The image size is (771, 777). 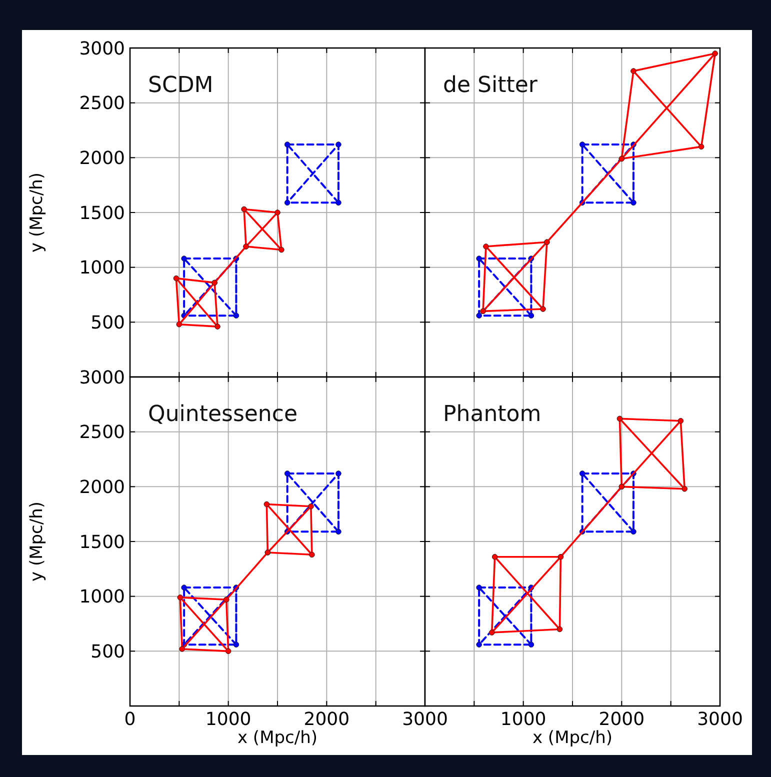 What do you see at coordinates (130, 719) in the screenshot?
I see `x-tick-label: 0` at bounding box center [130, 719].